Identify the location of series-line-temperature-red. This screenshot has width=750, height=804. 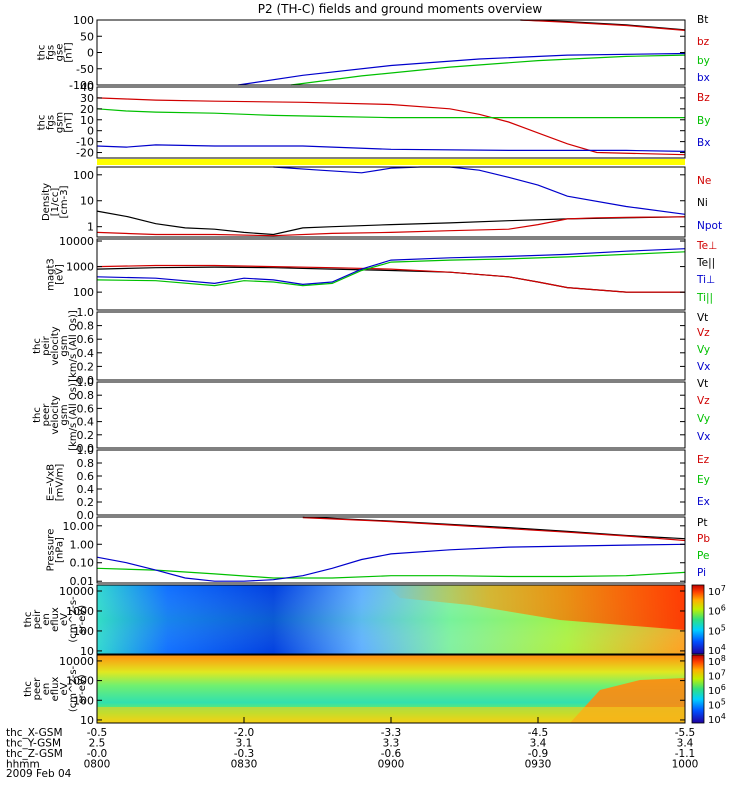
(390, 278).